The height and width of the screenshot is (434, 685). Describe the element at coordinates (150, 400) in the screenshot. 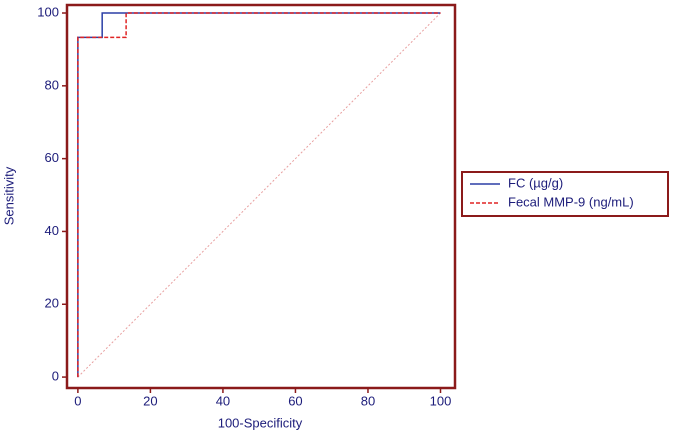

I see `x-tick-label: 20` at that location.